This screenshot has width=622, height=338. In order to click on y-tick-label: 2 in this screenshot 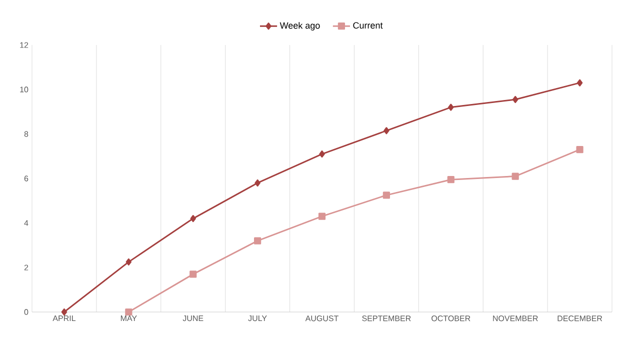, I will do `click(26, 267)`.